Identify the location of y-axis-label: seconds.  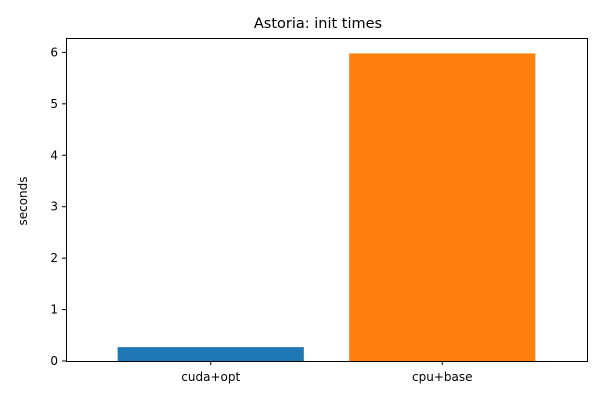
(23, 200).